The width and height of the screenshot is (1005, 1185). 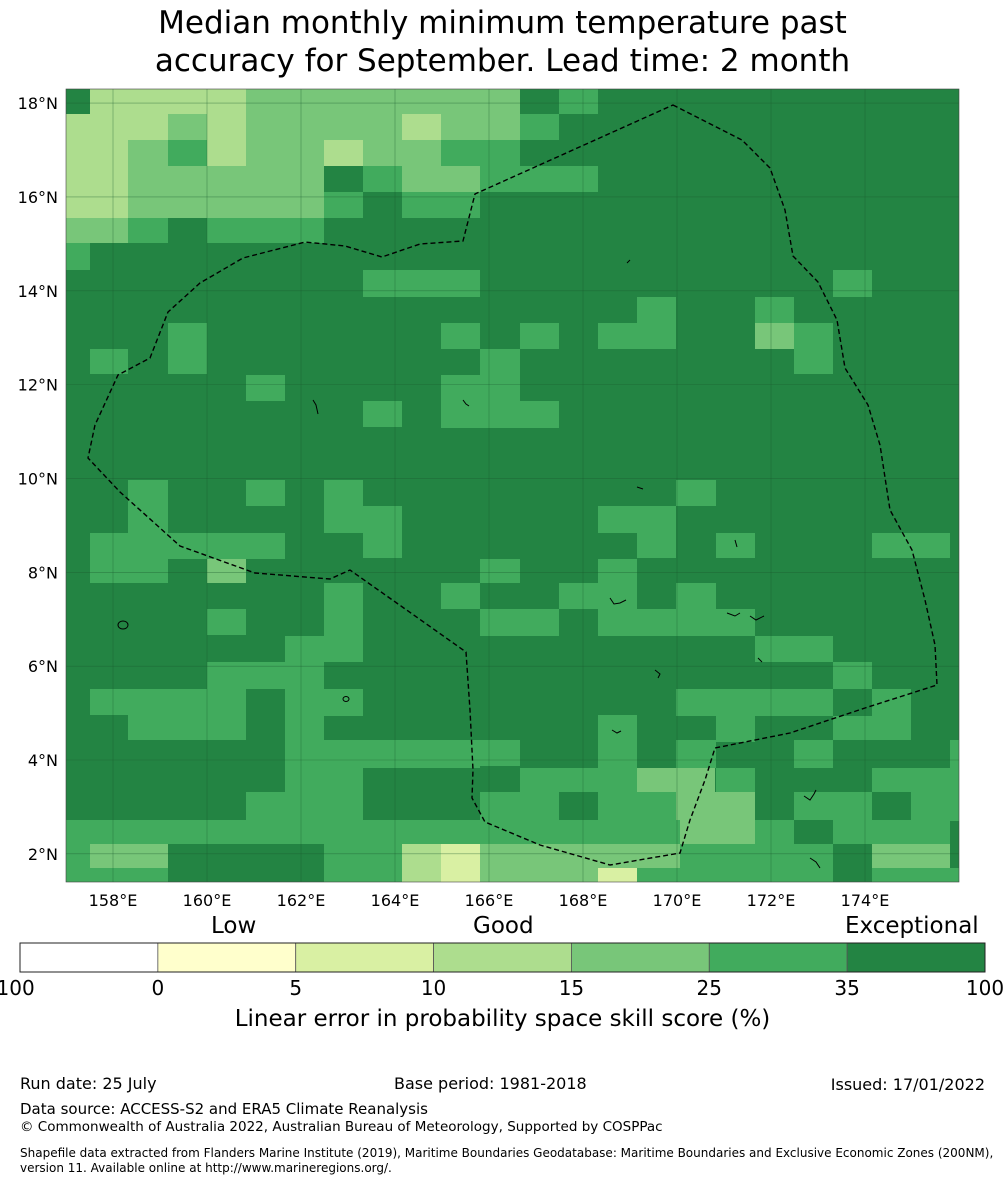 What do you see at coordinates (43, 666) in the screenshot?
I see `latitude-label: 6°N` at bounding box center [43, 666].